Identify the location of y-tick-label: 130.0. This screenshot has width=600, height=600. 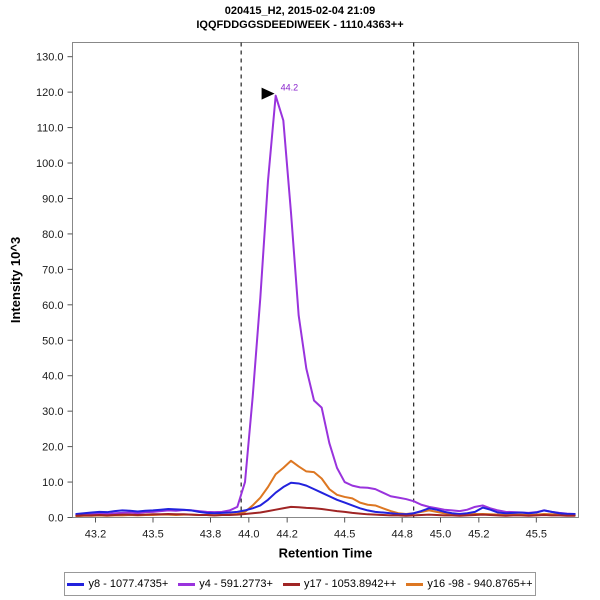
(50, 58).